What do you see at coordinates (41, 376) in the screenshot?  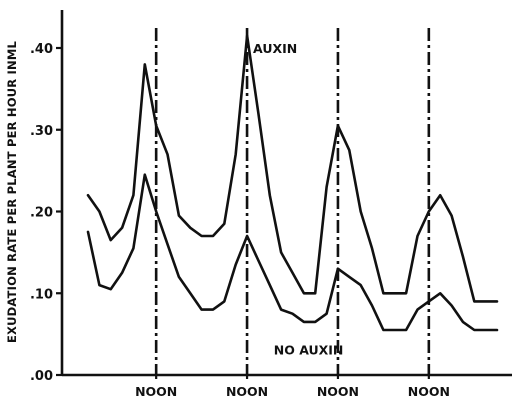 I see `y-tick-label: .00` at bounding box center [41, 376].